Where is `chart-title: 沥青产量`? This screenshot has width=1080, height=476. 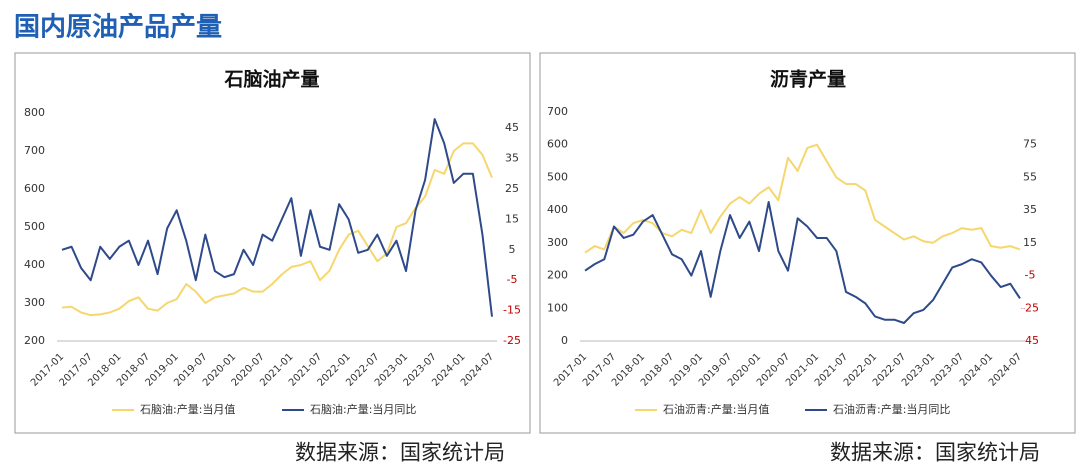 chart-title: 沥青产量 is located at coordinates (808, 79).